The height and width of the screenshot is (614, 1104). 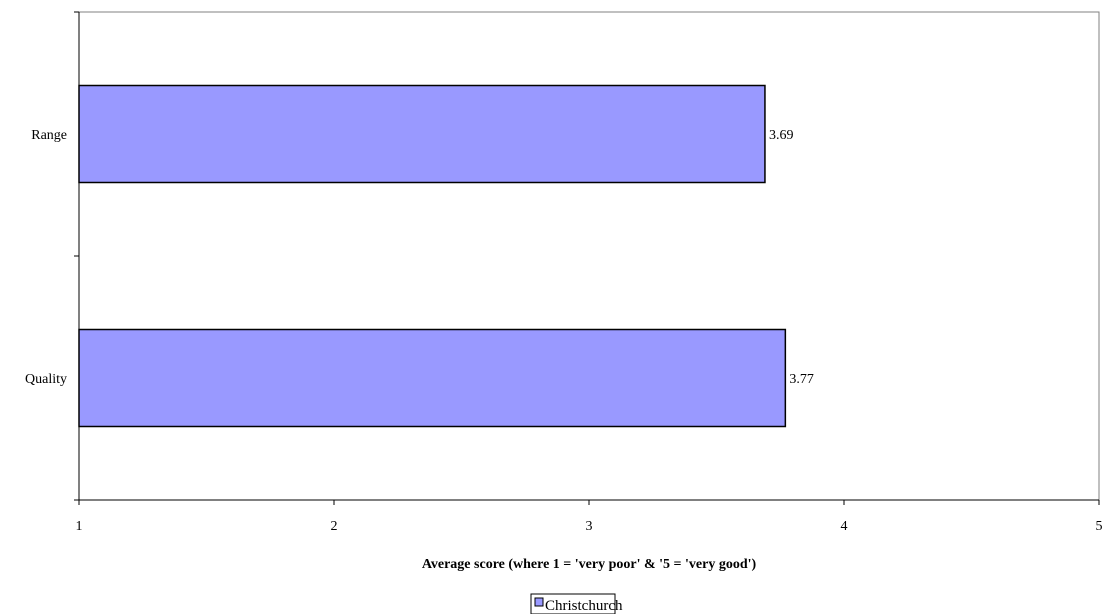 I want to click on x-tick-label: 2, so click(x=334, y=526).